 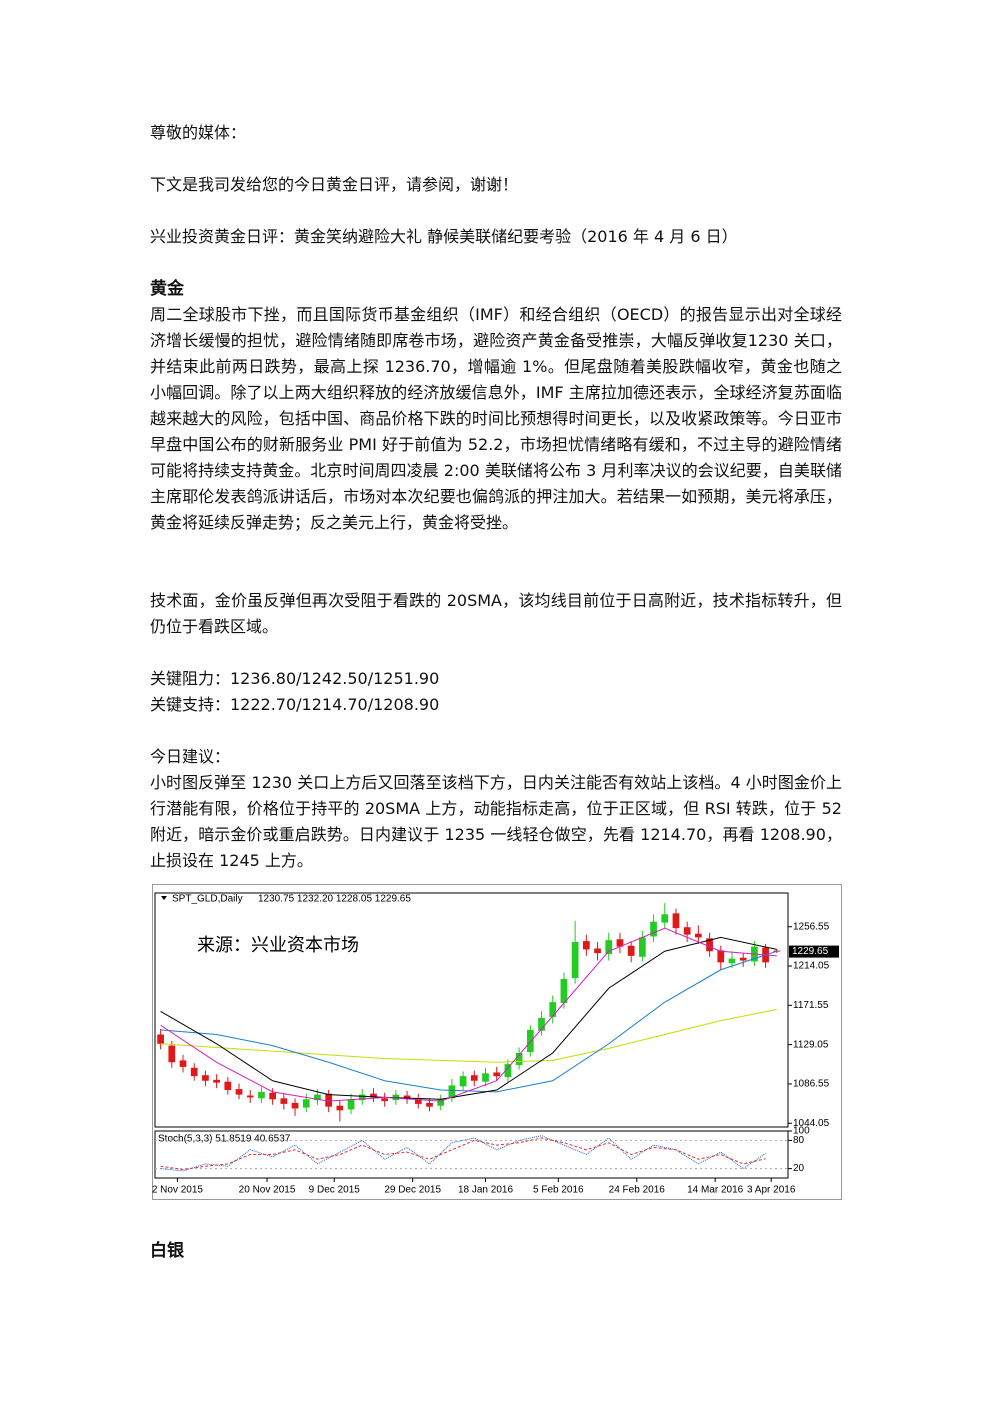 I want to click on y-tick-label: 100, so click(x=801, y=1131).